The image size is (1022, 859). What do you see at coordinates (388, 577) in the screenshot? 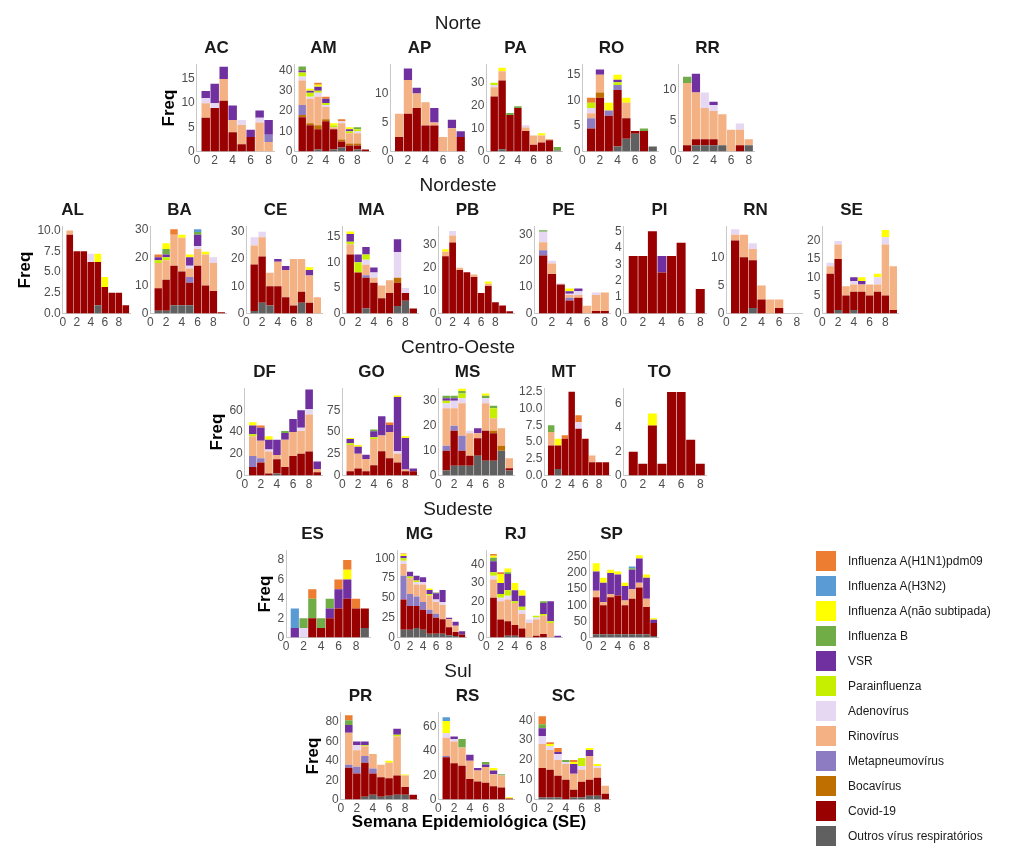
I see `y-tick-label: 75` at bounding box center [388, 577].